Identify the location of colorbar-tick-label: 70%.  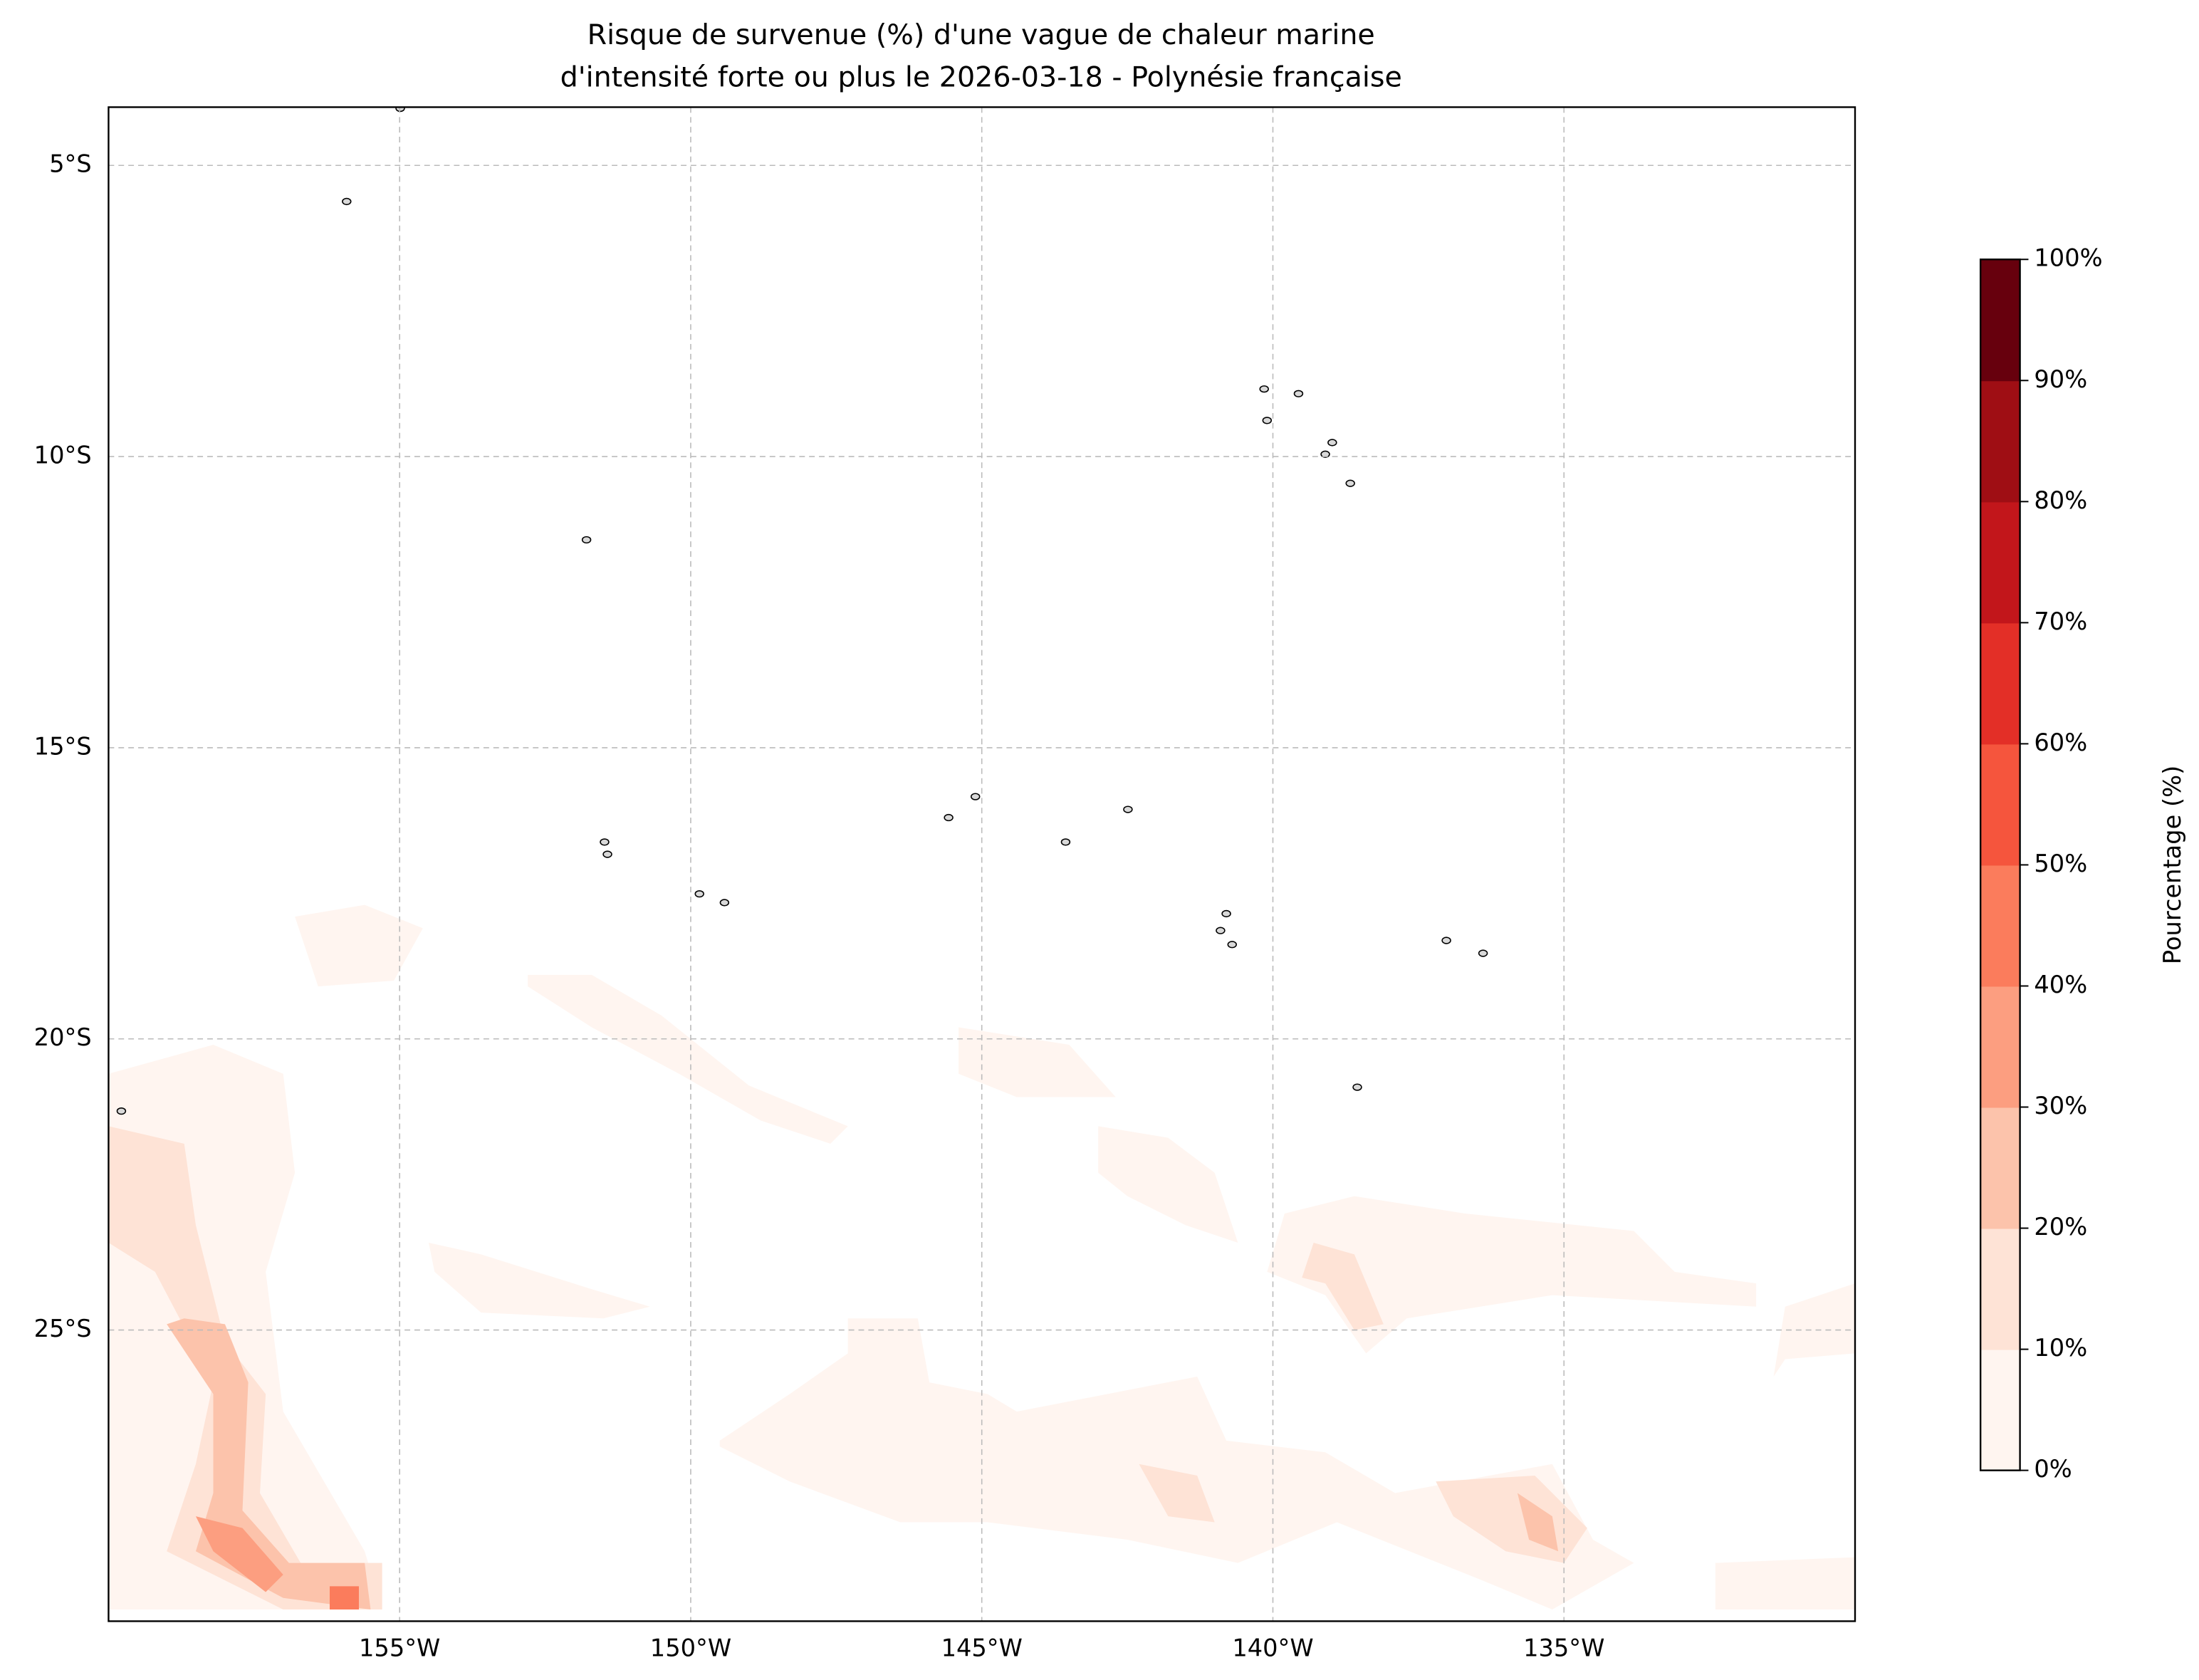
(2060, 621).